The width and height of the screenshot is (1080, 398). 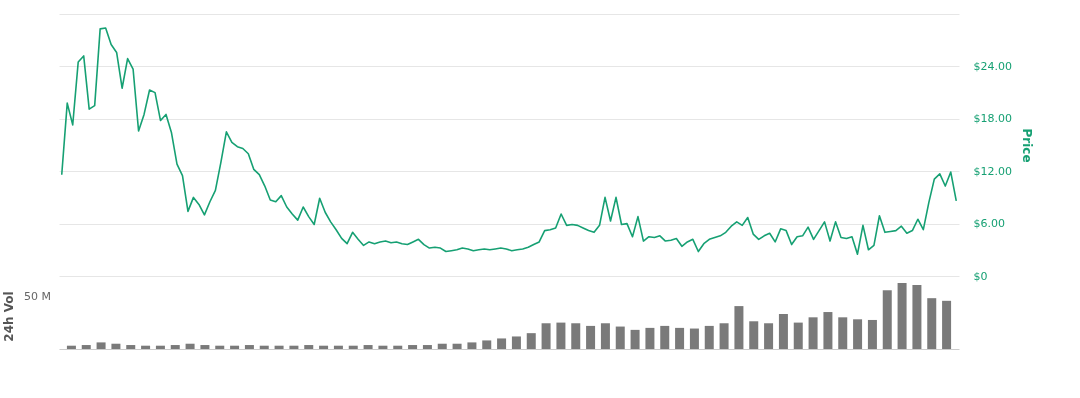 I want to click on y-axis-title: 24h Vol, so click(x=8, y=316).